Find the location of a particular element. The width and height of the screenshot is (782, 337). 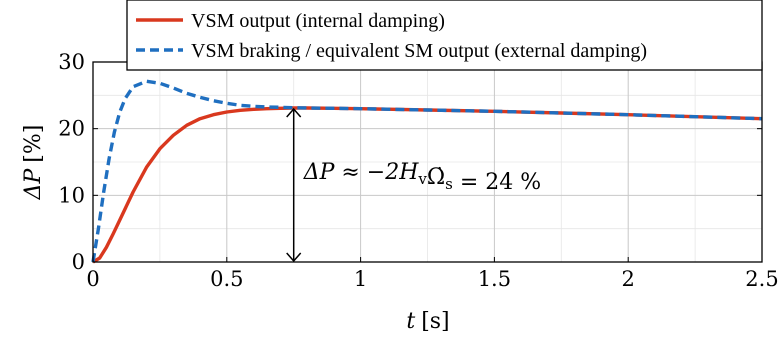

x-tick-label: 1.5 is located at coordinates (494, 279).